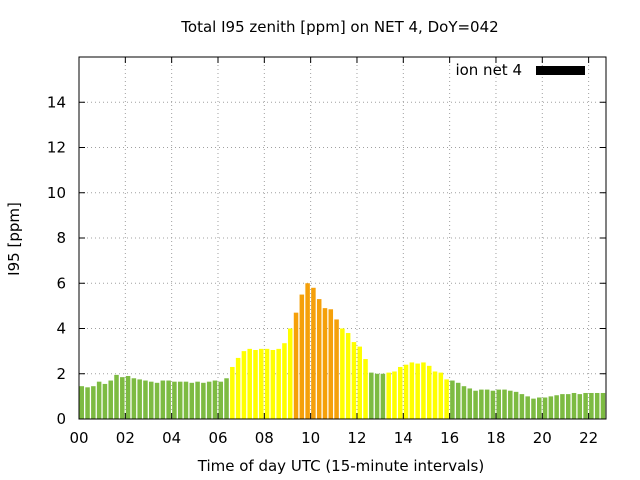  What do you see at coordinates (495, 438) in the screenshot?
I see `x-tick-label: 18` at bounding box center [495, 438].